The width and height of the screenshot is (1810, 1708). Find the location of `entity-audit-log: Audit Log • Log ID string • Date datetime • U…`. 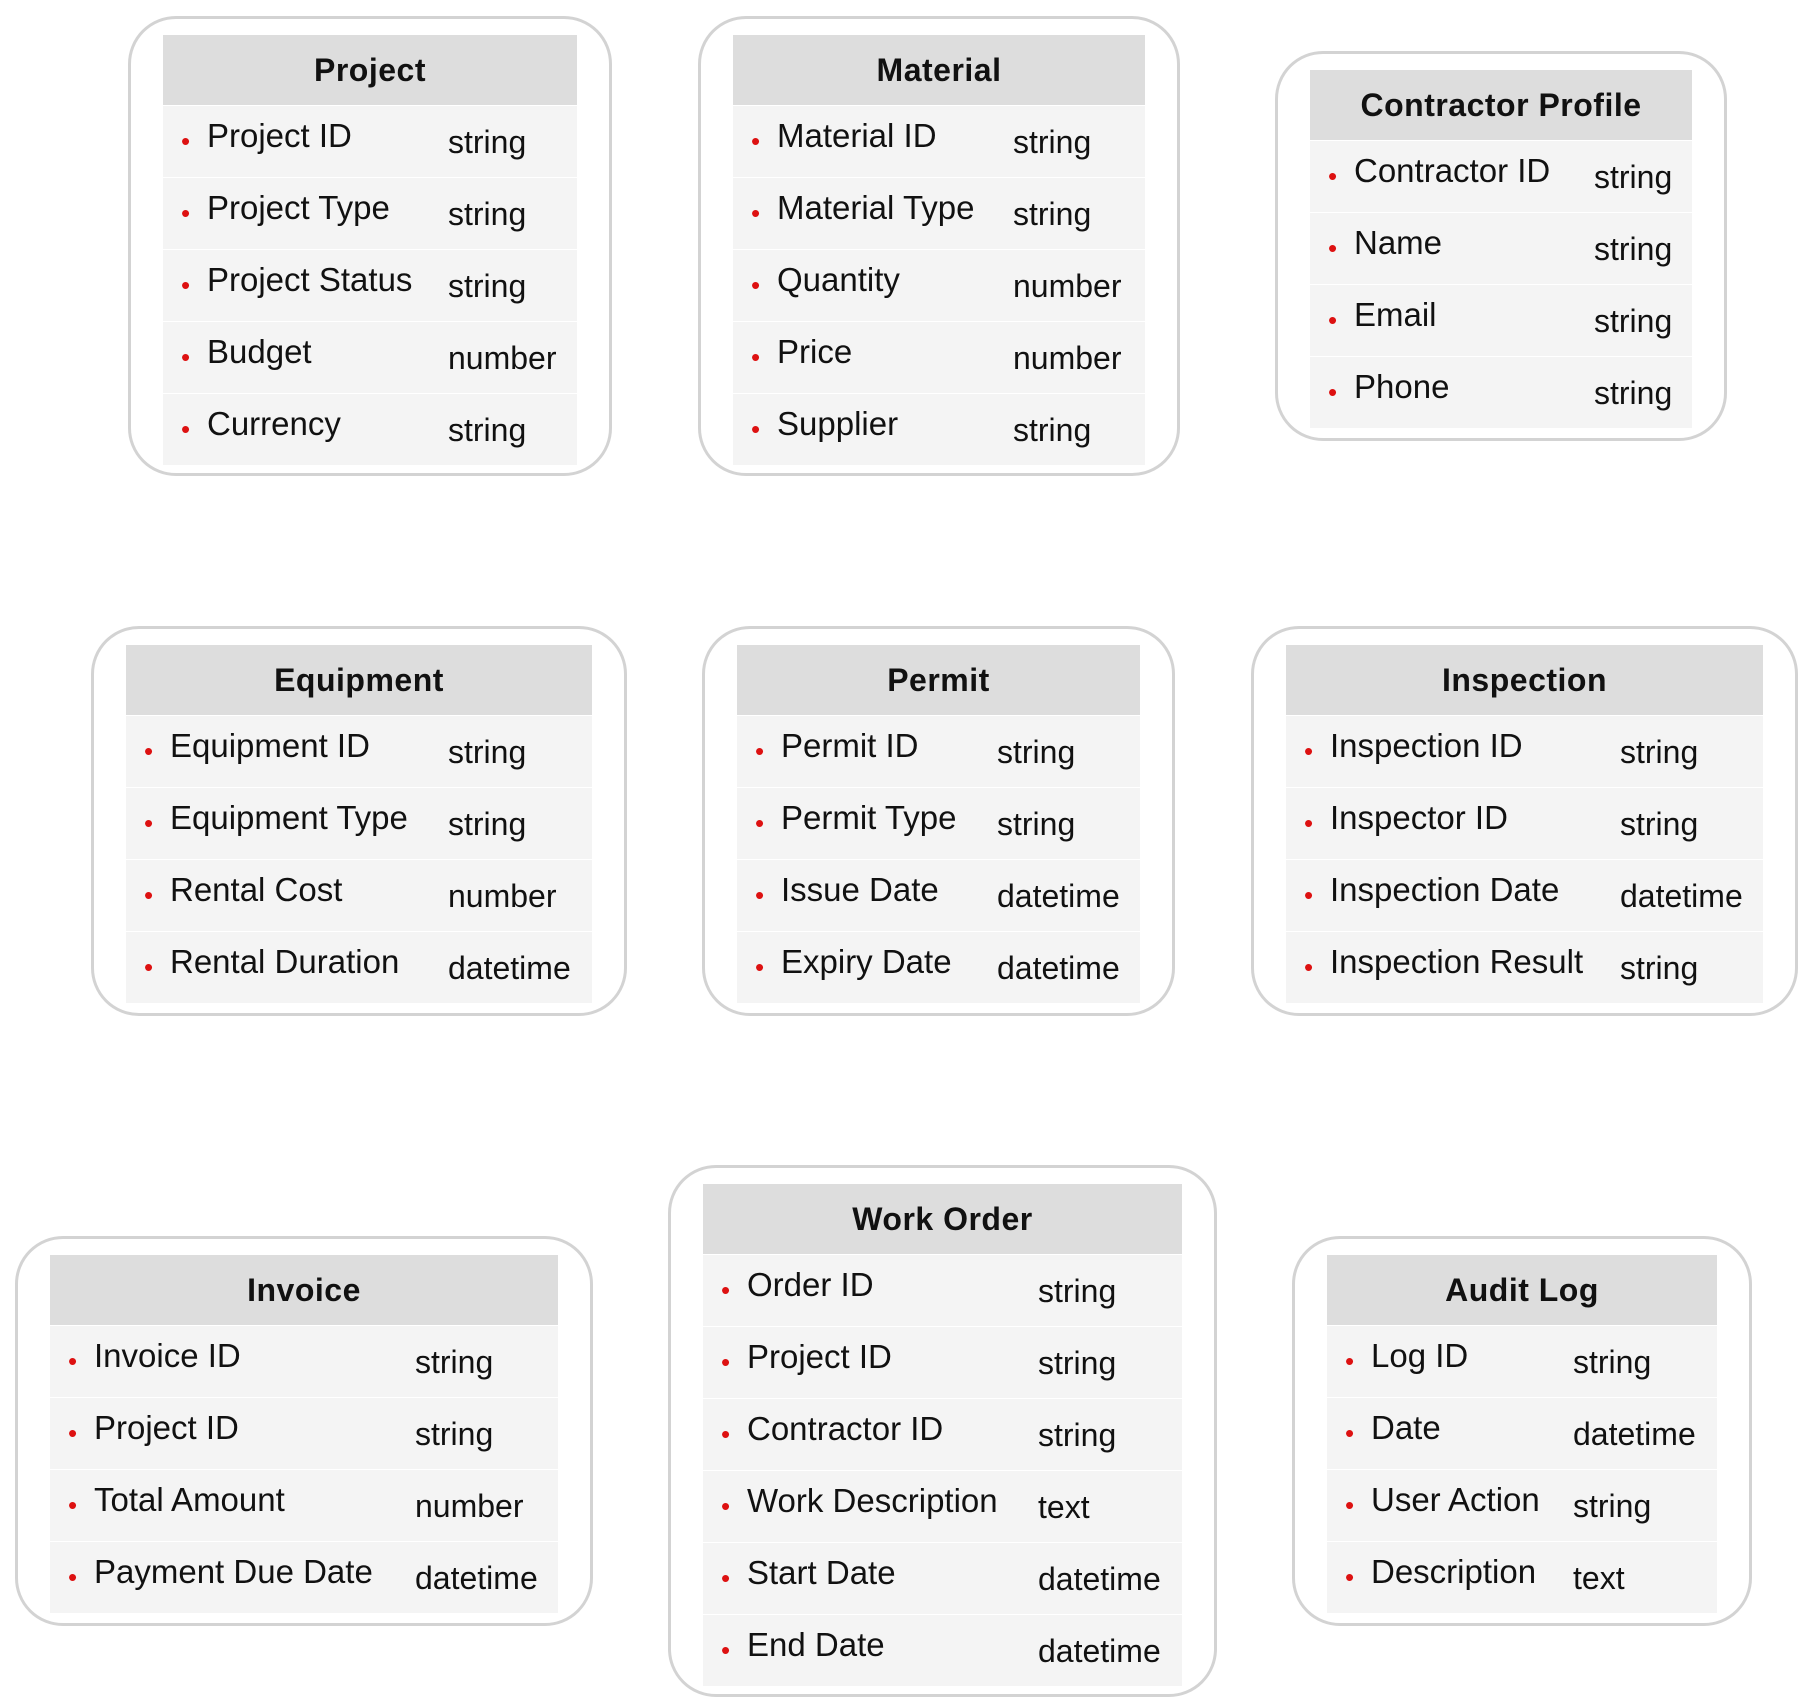

entity-audit-log: Audit Log • Log ID string • Date datetime • U… is located at coordinates (1522, 1431).